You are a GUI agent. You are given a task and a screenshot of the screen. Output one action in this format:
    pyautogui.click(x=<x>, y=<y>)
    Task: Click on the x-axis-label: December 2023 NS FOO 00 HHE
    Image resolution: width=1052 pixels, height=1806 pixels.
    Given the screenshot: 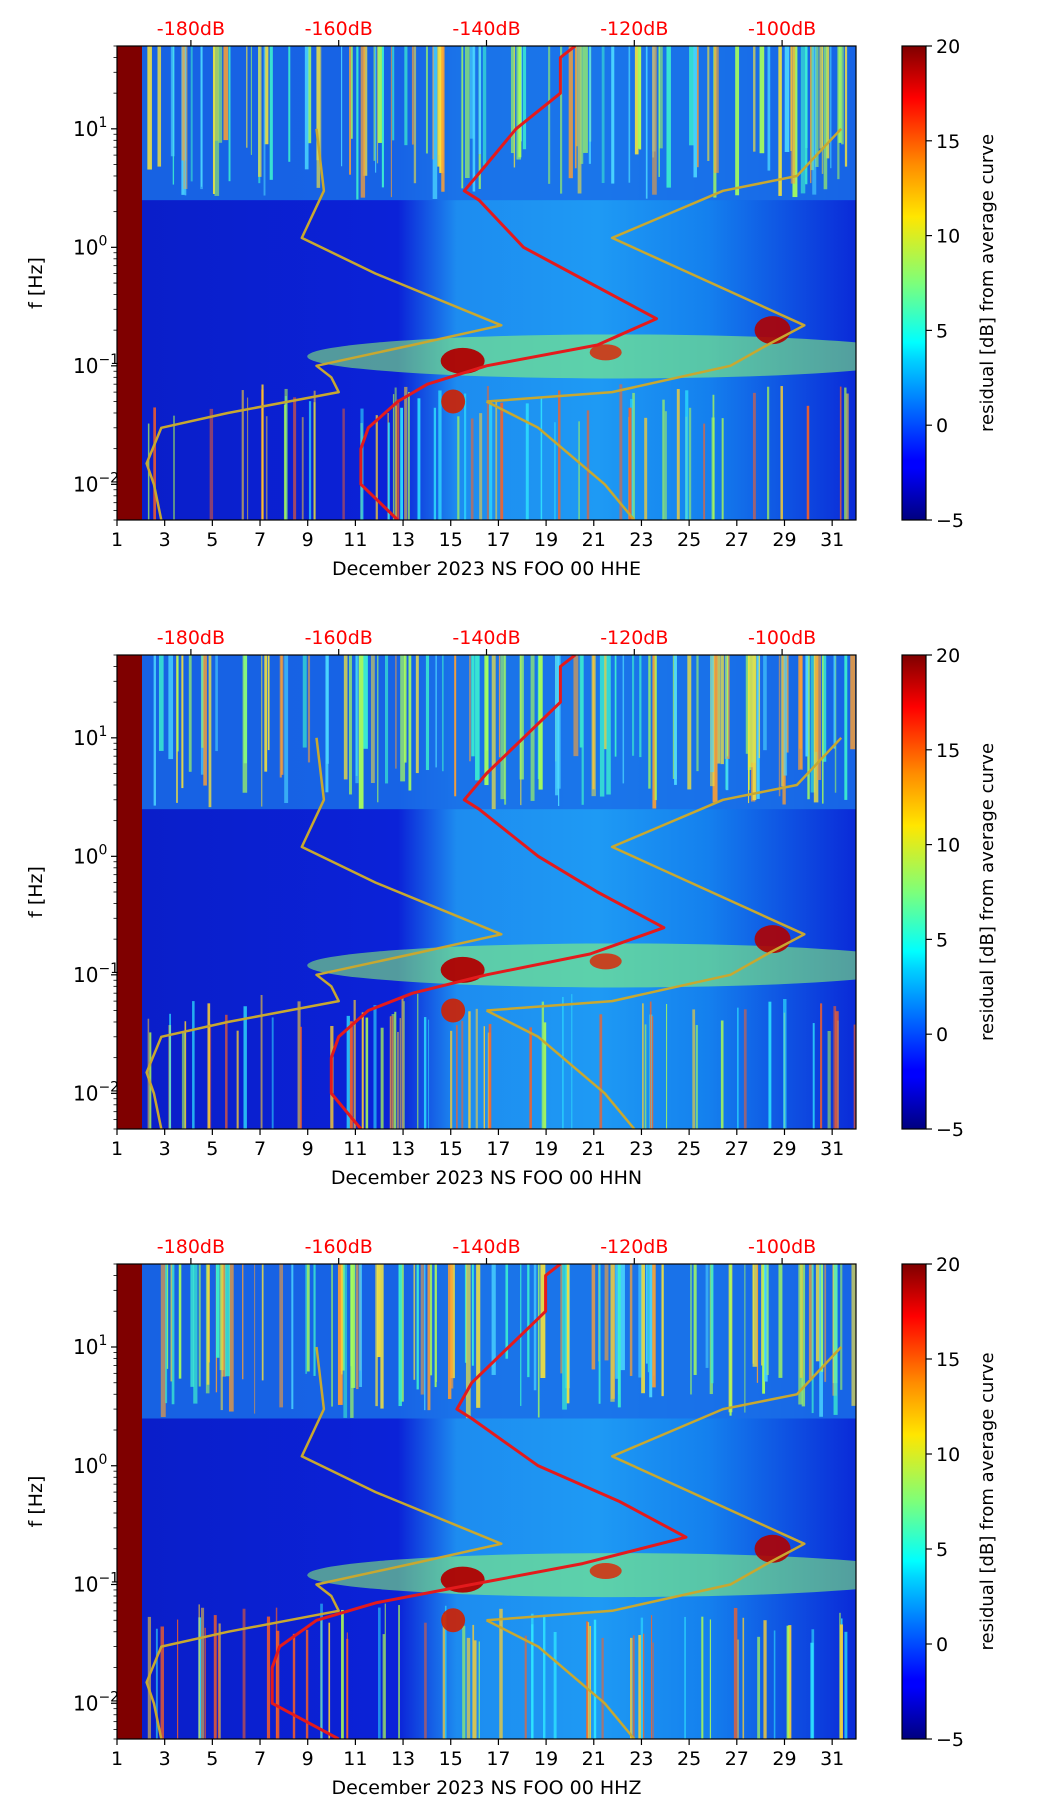 What is the action you would take?
    pyautogui.click(x=486, y=569)
    